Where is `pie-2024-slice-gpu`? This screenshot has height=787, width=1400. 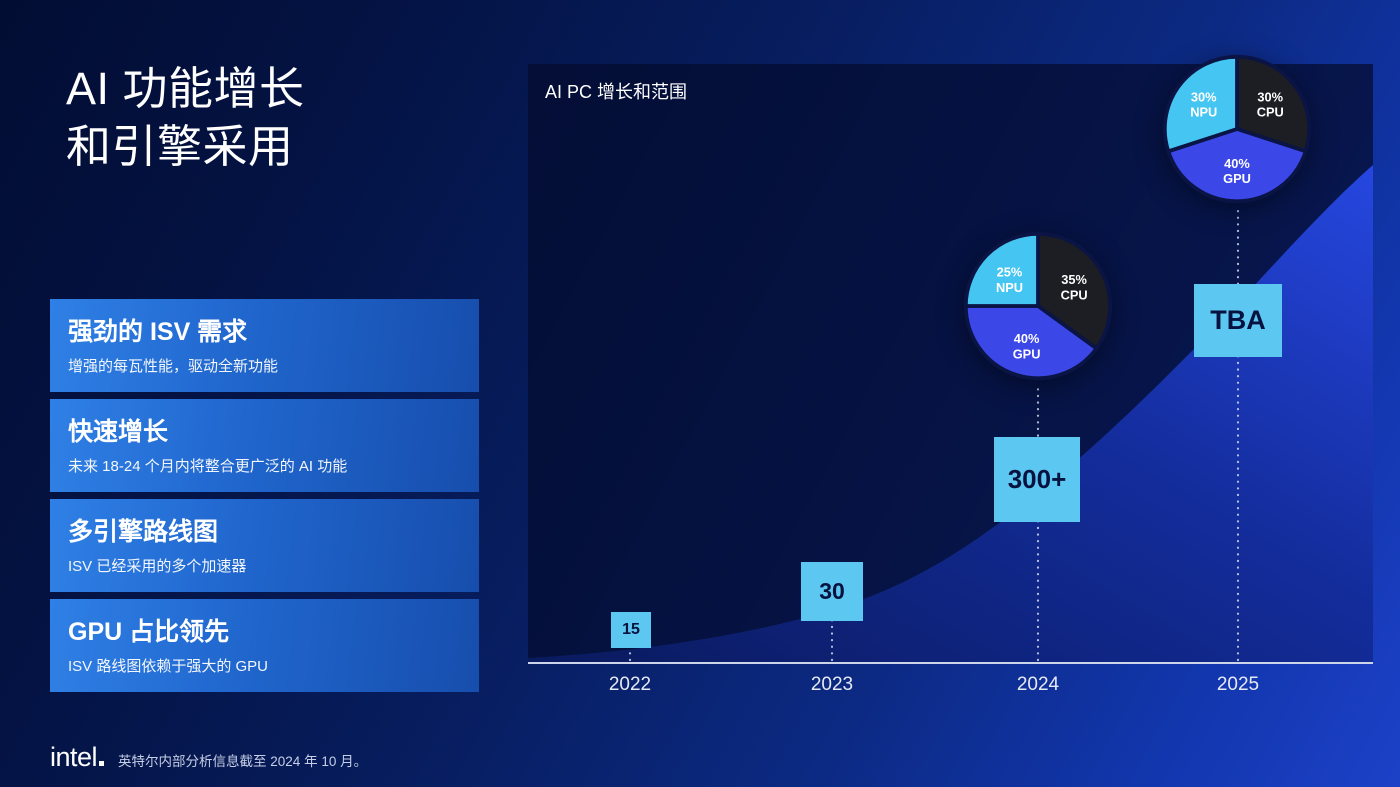 pie-2024-slice-gpu is located at coordinates (1031, 342).